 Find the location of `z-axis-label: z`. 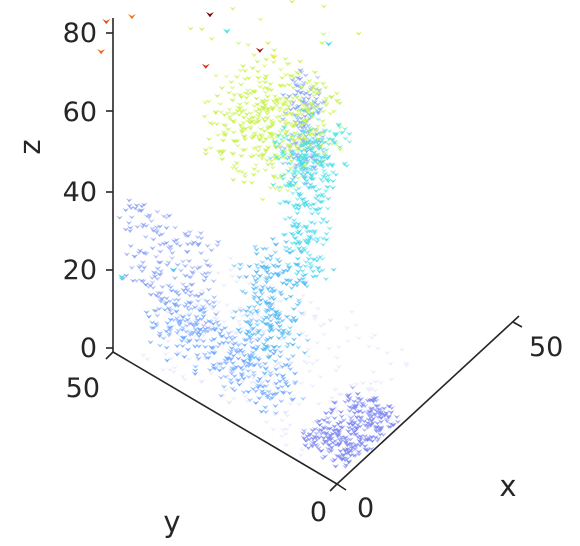

z-axis-label: z is located at coordinates (30, 146).